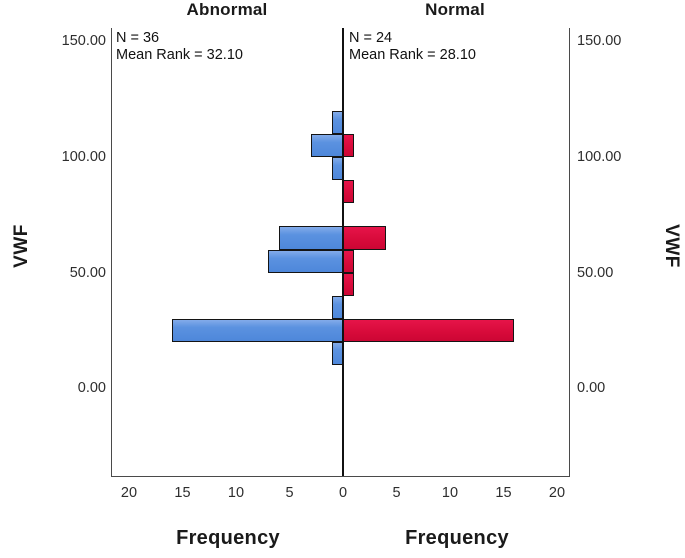 This screenshot has height=558, width=685. Describe the element at coordinates (455, 9) in the screenshot. I see `panel-title-normal: Normal` at that location.